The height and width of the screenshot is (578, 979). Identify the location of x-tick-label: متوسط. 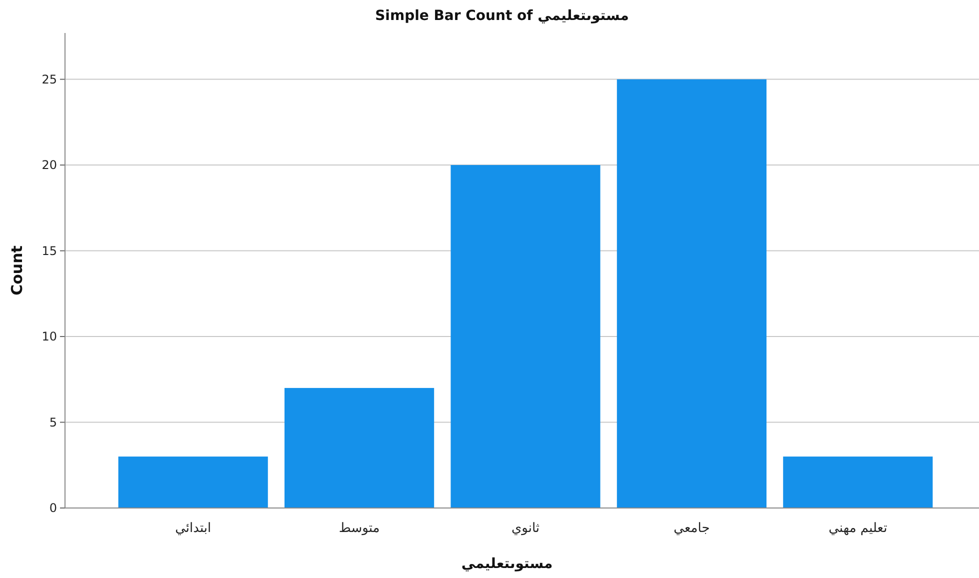
(359, 528).